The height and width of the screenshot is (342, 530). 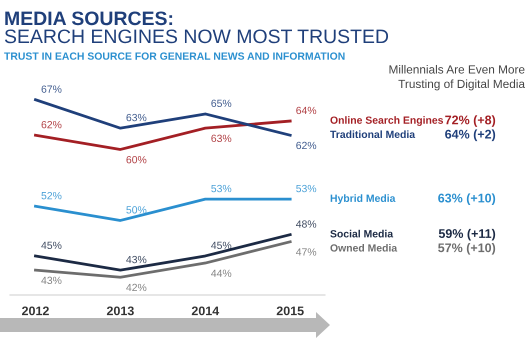 I want to click on x-tick-label: 2014, so click(x=206, y=311).